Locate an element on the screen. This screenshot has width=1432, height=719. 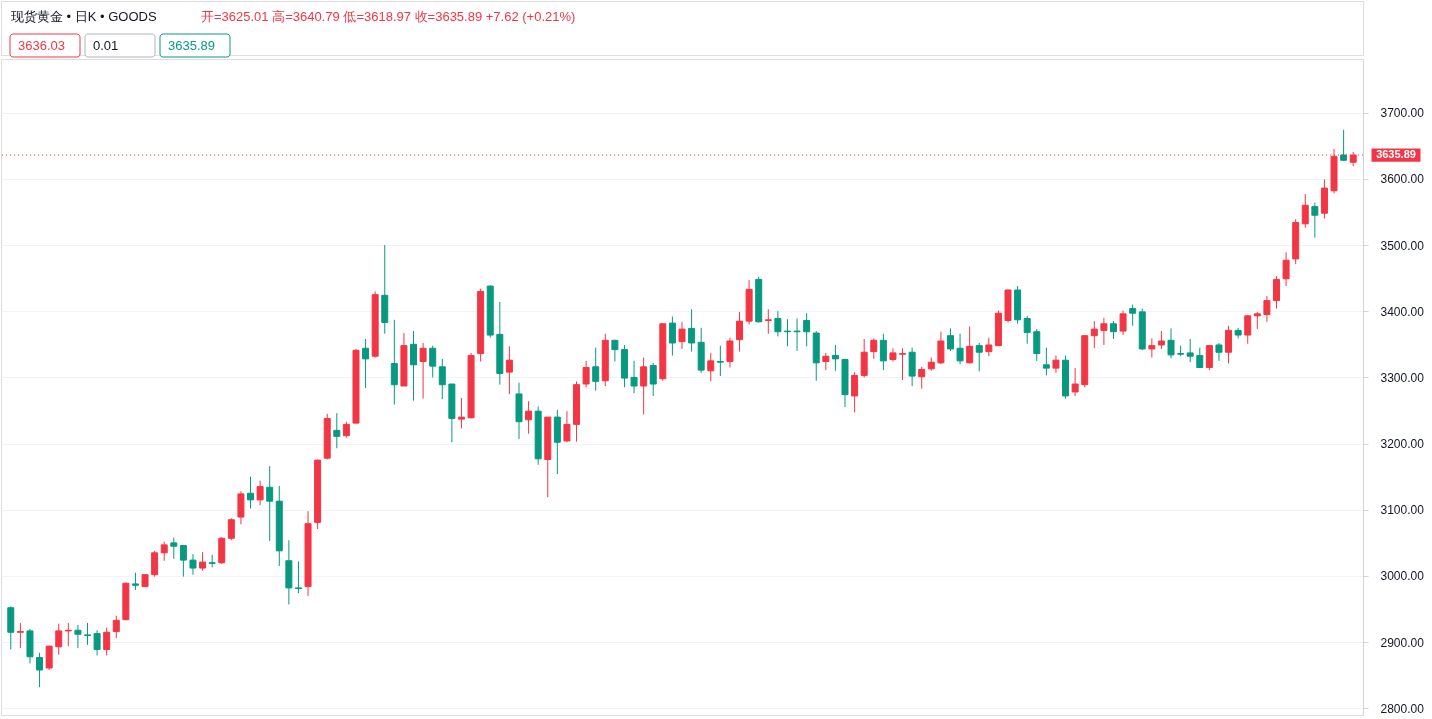
y-tick-label: 3000.00 is located at coordinates (1402, 576).